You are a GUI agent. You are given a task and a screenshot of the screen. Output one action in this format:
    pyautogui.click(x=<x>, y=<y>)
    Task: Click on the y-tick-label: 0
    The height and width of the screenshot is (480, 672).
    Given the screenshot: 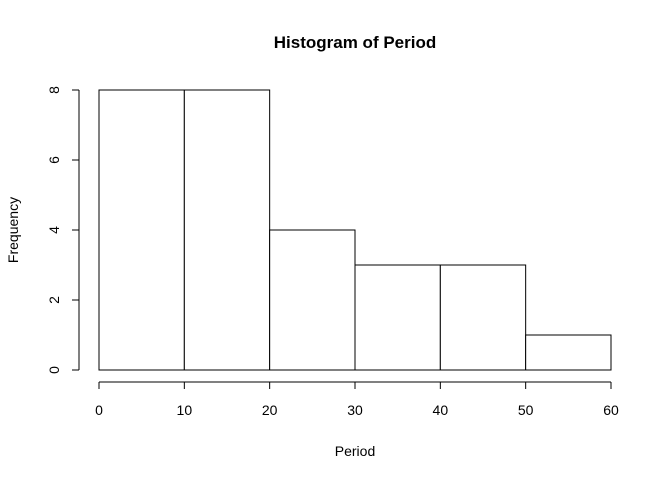 What is the action you would take?
    pyautogui.click(x=54, y=370)
    